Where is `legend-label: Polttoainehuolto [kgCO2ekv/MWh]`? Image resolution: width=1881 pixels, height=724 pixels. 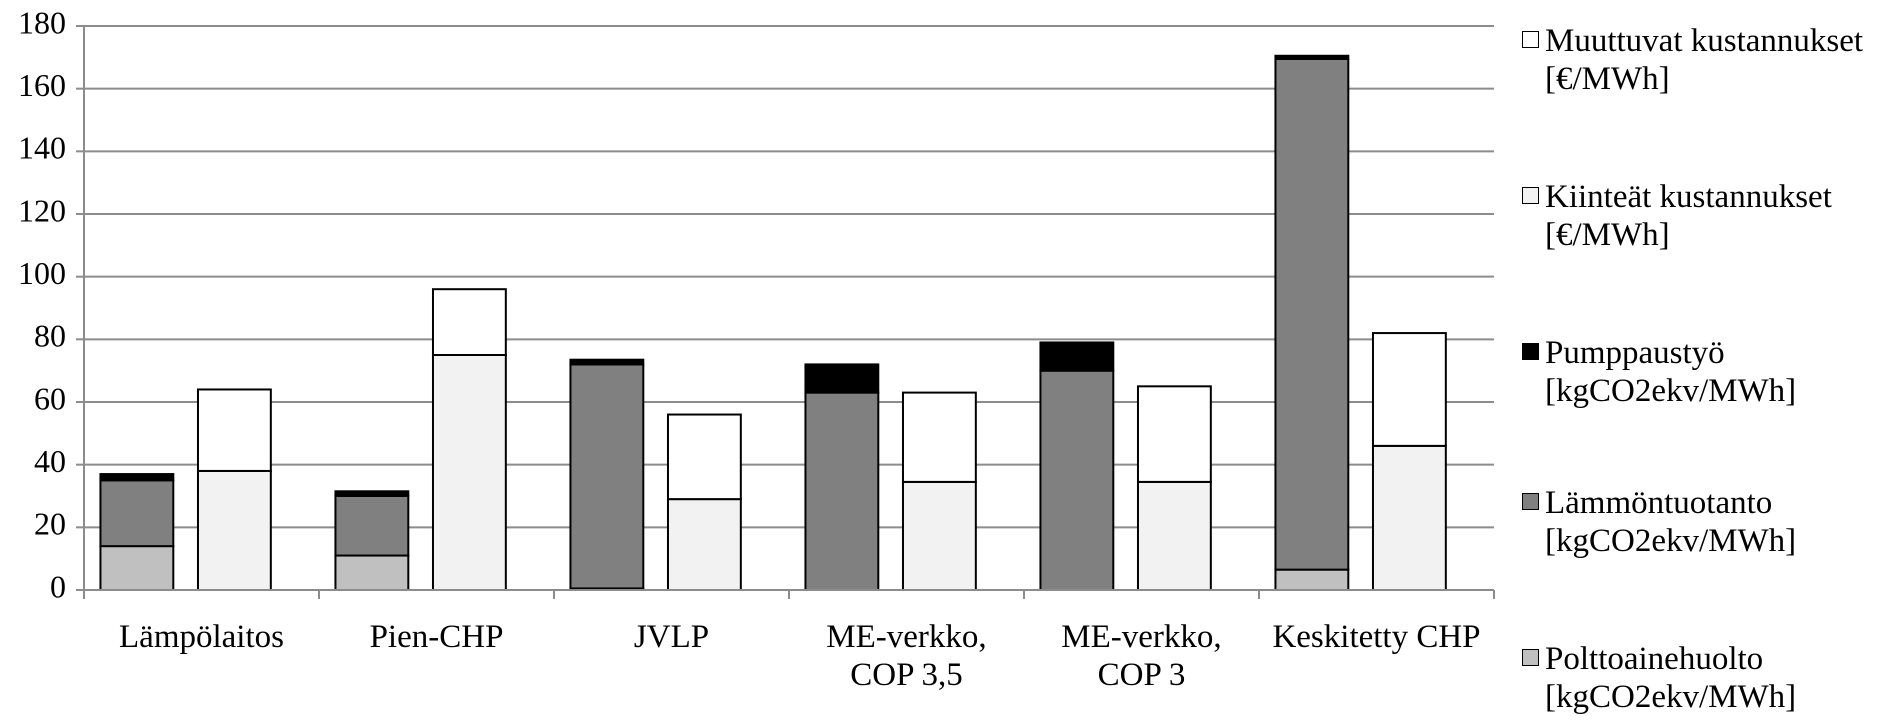
legend-label: Polttoainehuolto [kgCO2ekv/MWh] is located at coordinates (1671, 678).